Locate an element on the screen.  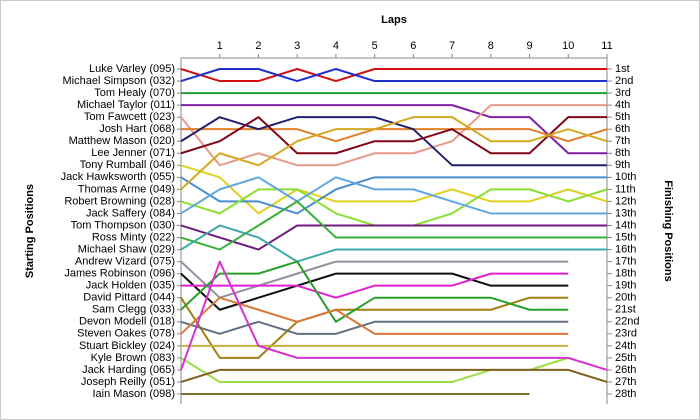
driver-label: Stuart Bickley (024) is located at coordinates (127, 346).